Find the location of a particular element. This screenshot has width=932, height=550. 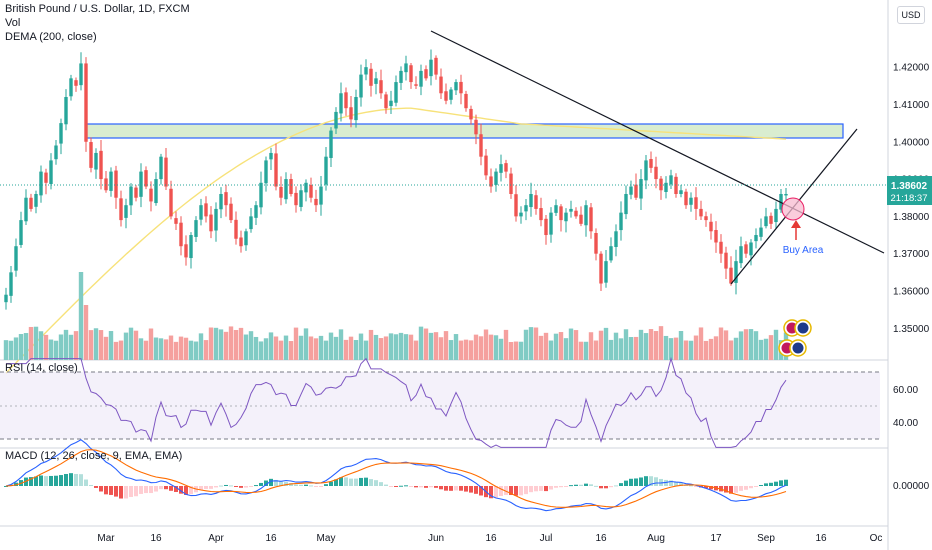

rsi-legend: RSI (14, close) is located at coordinates (41, 368).